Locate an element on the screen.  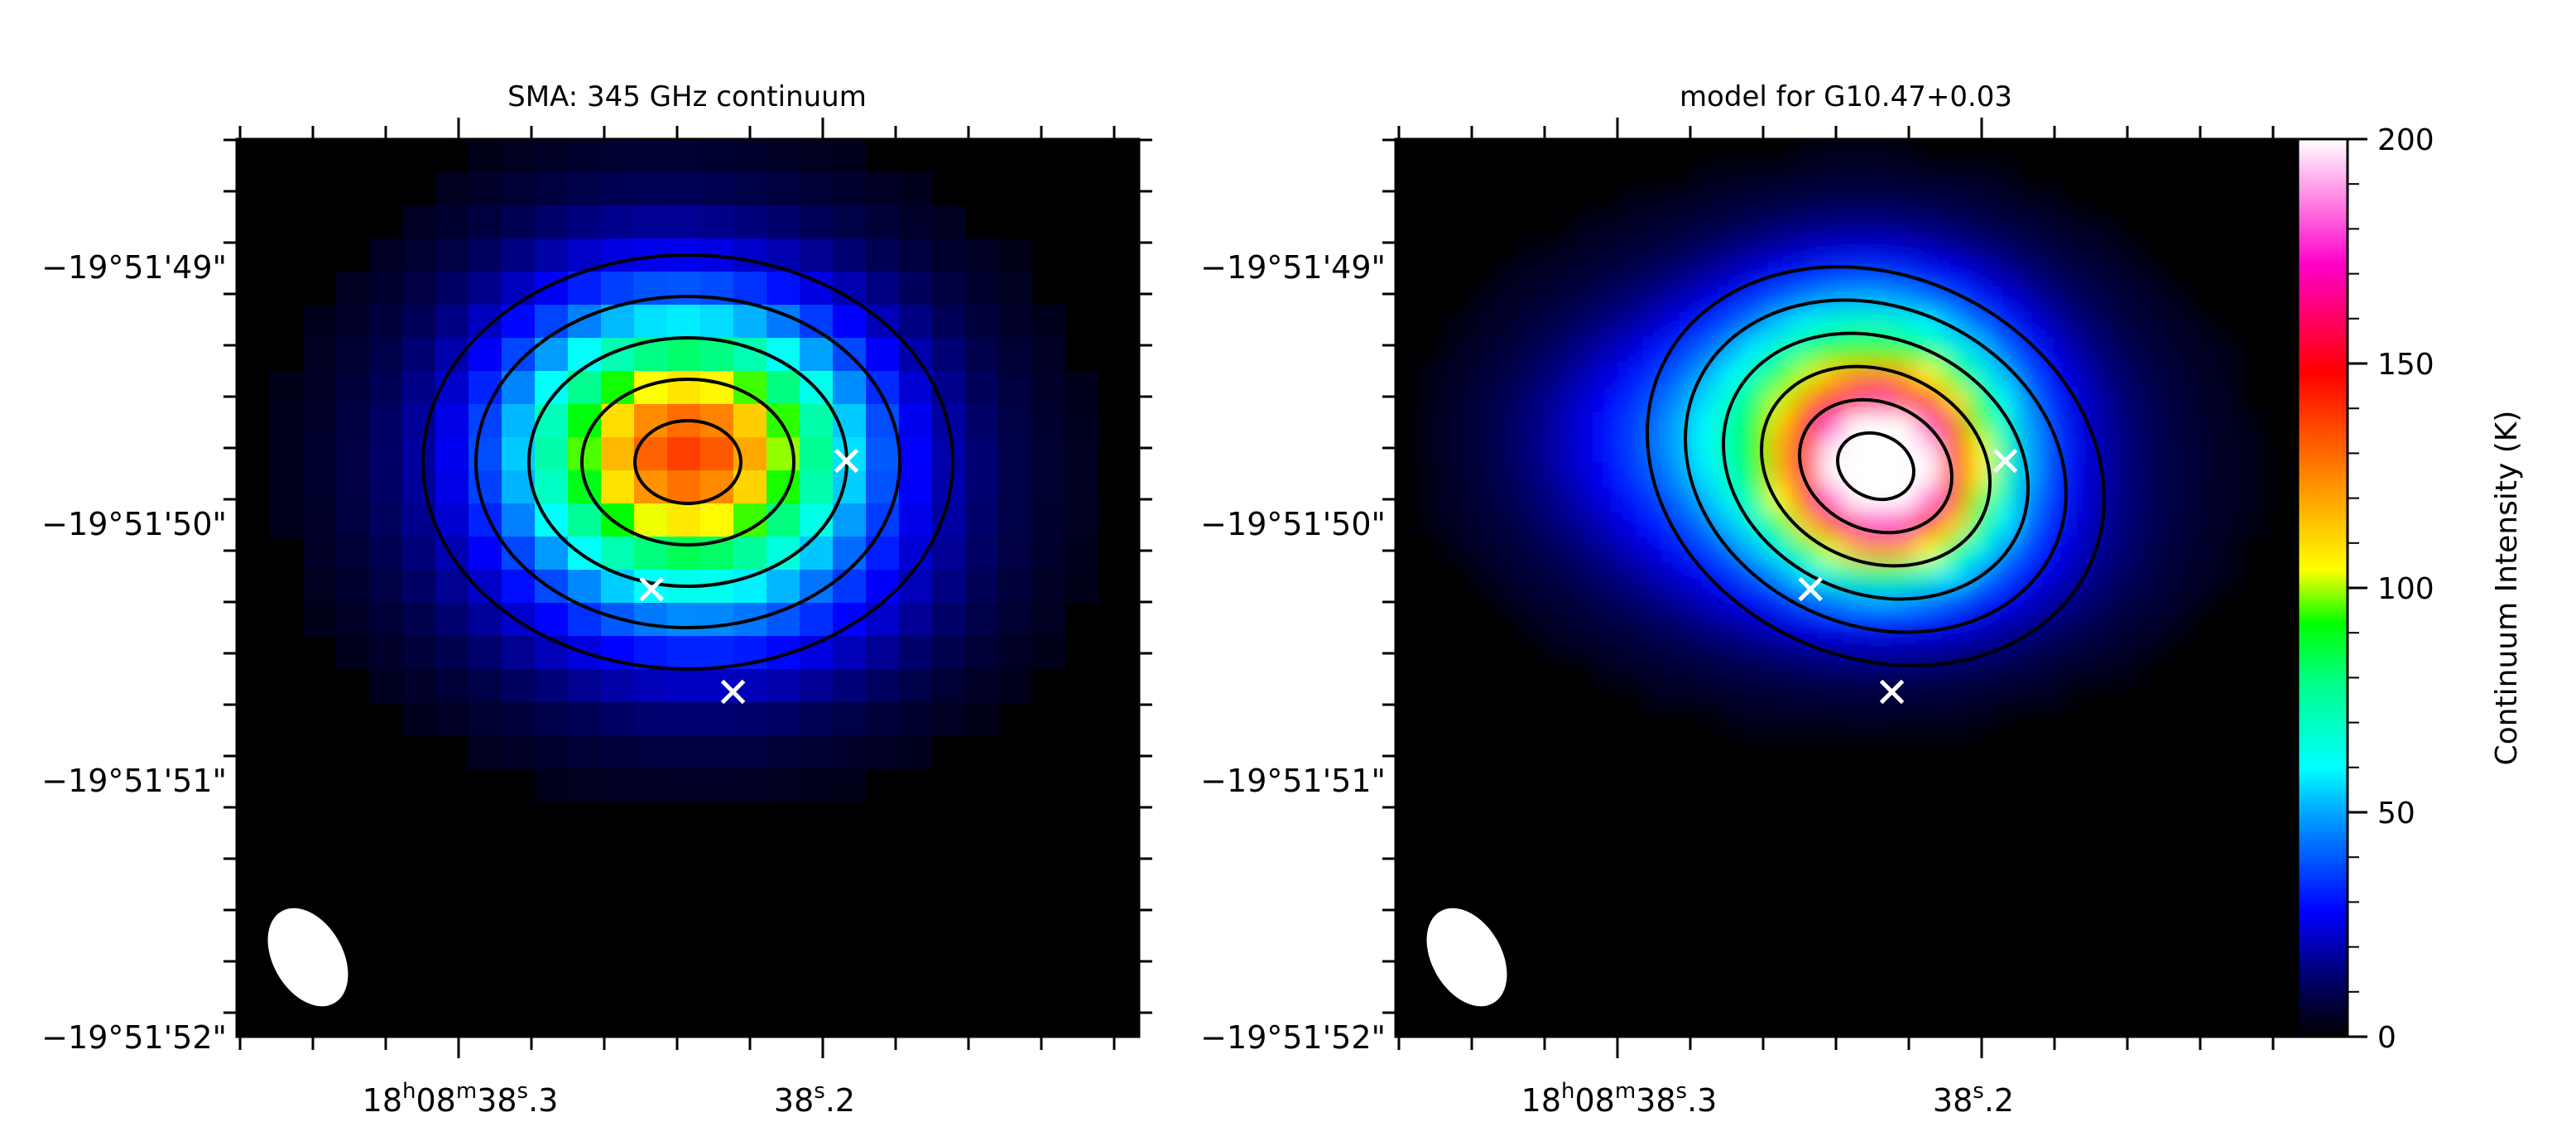
colorbar: 0 50 100 150 200 Continuum Intensity (K) is located at coordinates (2410, 589).